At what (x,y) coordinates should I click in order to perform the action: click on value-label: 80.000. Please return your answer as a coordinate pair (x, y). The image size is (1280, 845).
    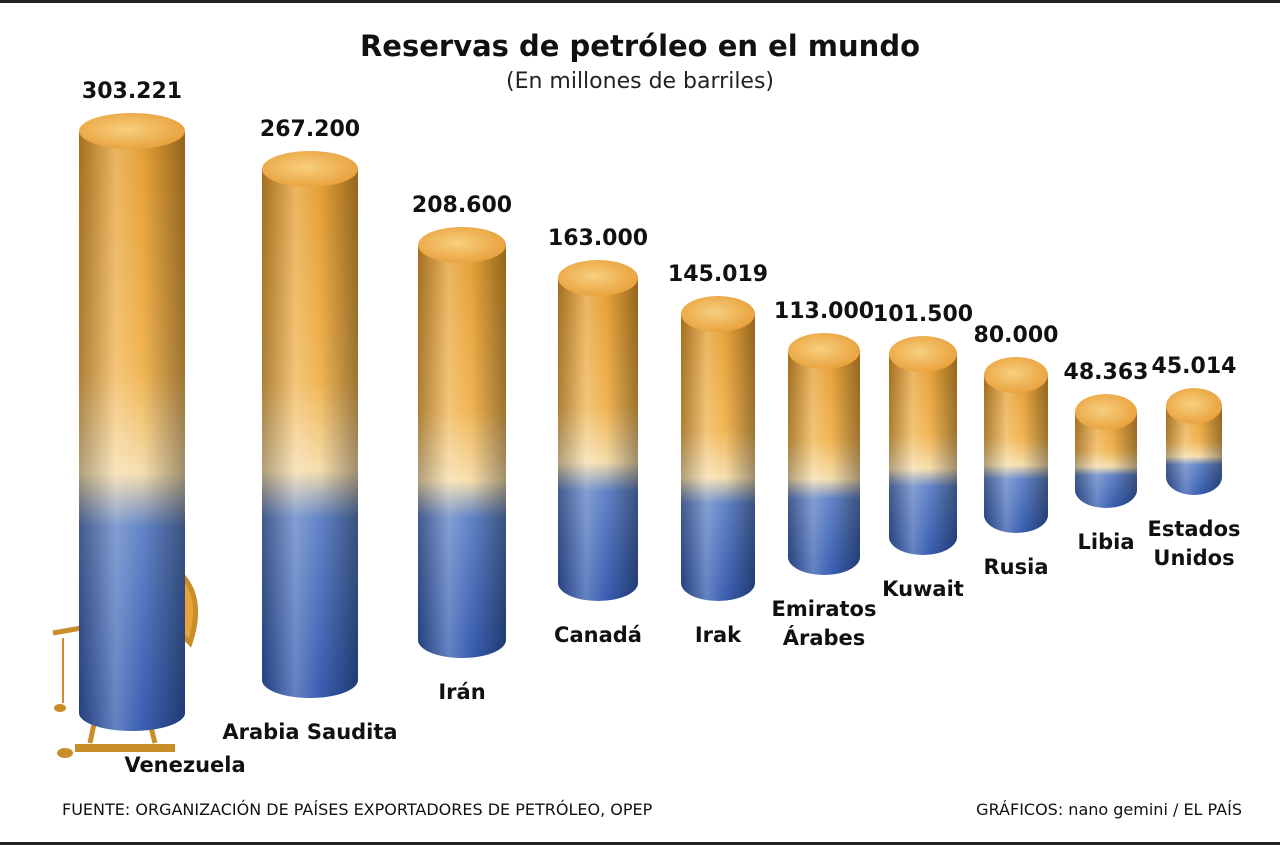
    Looking at the image, I should click on (1016, 335).